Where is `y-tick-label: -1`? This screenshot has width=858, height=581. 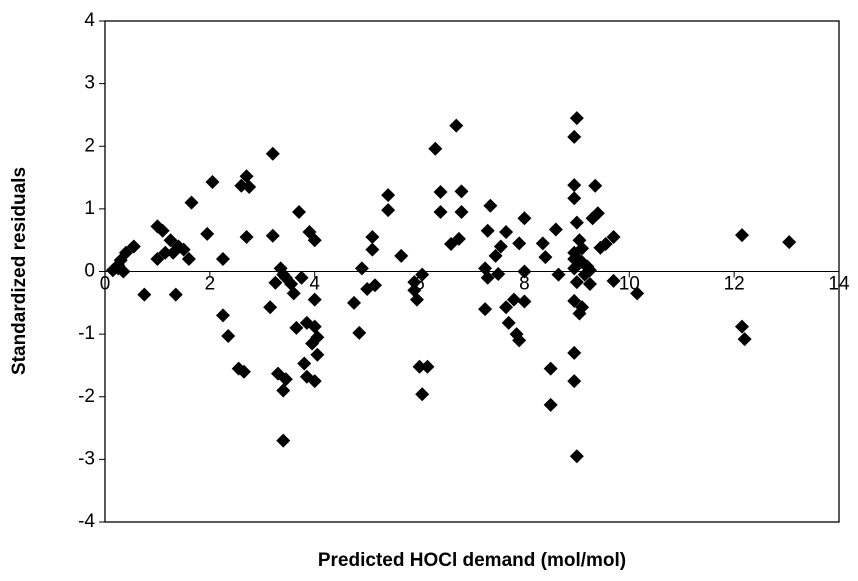 y-tick-label: -1 is located at coordinates (86, 333).